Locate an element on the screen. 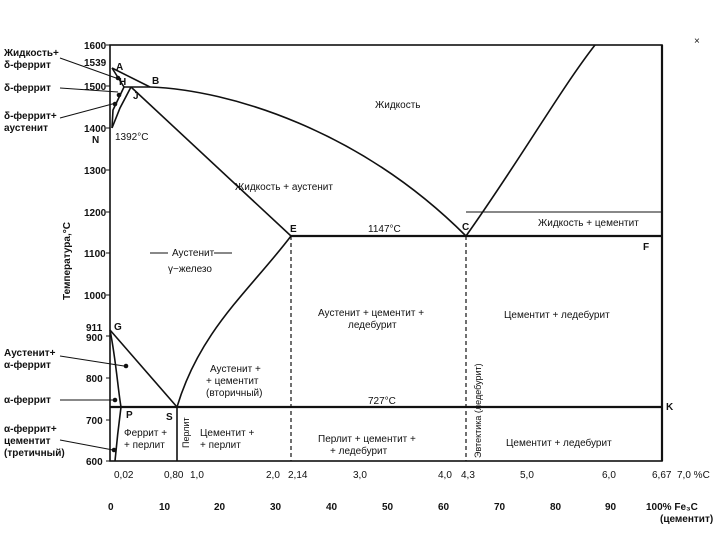 The width and height of the screenshot is (720, 540). region-aus-cem-sec-2: + цементит is located at coordinates (232, 381).